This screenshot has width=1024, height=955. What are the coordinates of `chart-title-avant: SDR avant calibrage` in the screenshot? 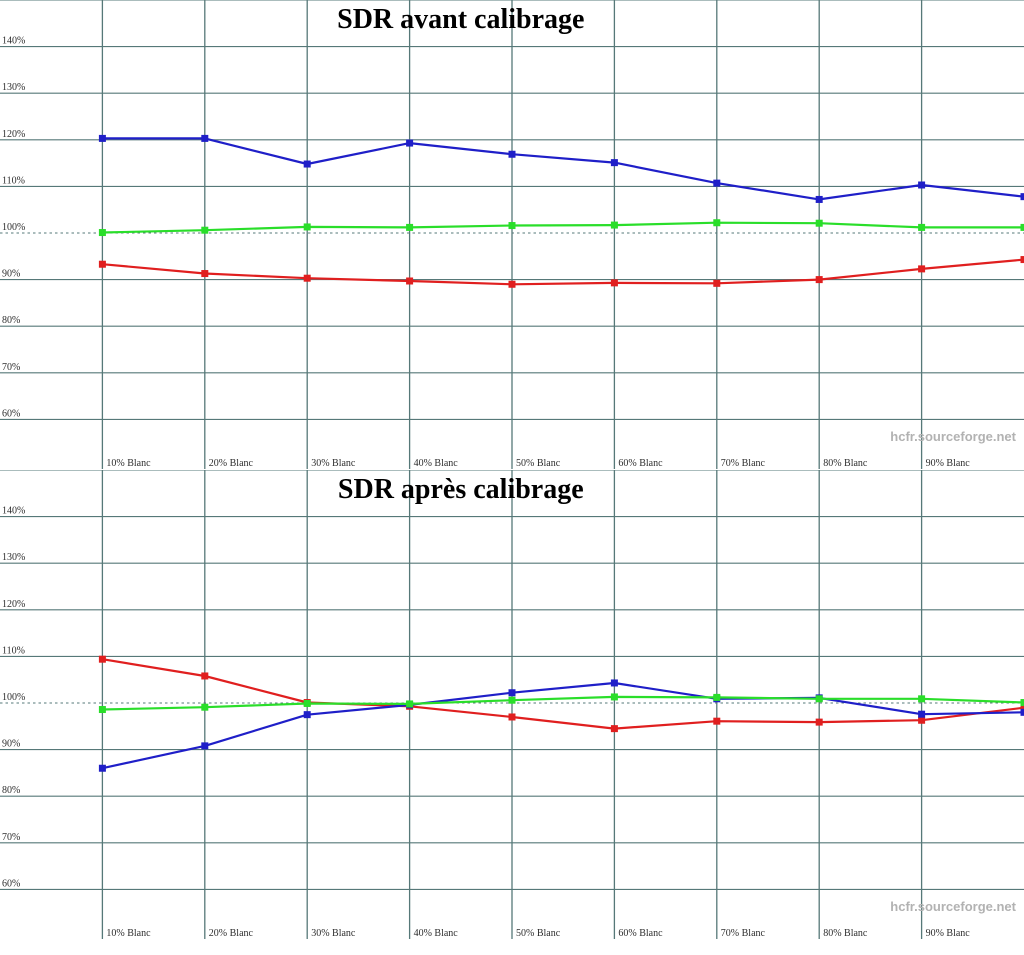 It's located at (461, 19).